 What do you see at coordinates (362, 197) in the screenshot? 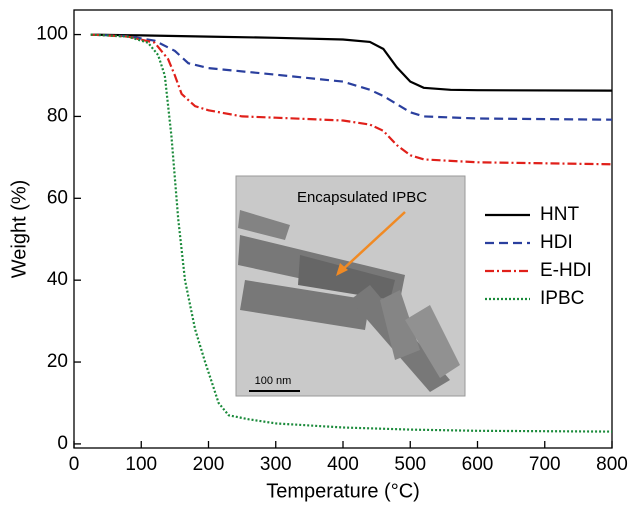
I see `inset-label: Encapsulated IPBC` at bounding box center [362, 197].